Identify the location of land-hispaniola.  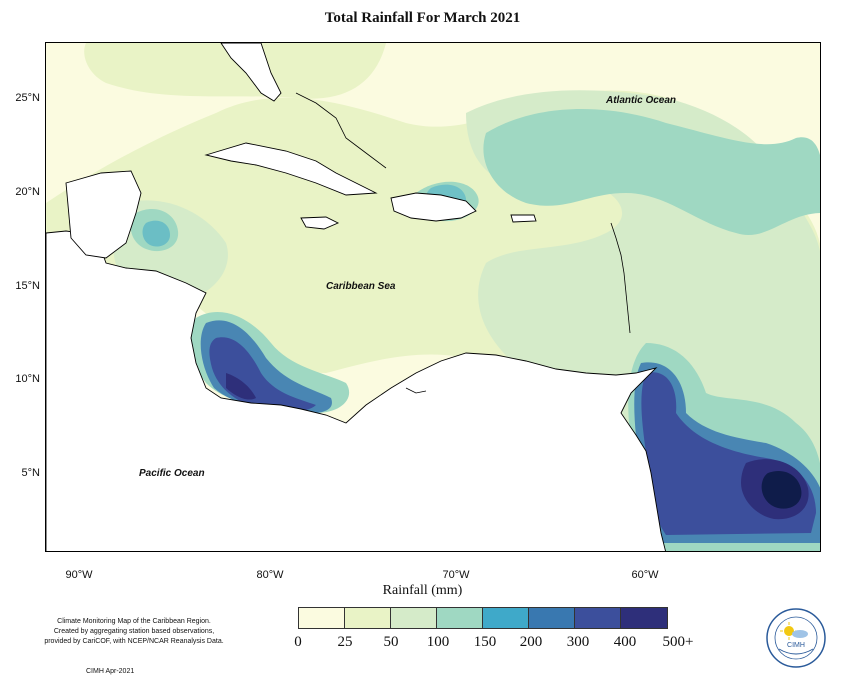
(433, 207).